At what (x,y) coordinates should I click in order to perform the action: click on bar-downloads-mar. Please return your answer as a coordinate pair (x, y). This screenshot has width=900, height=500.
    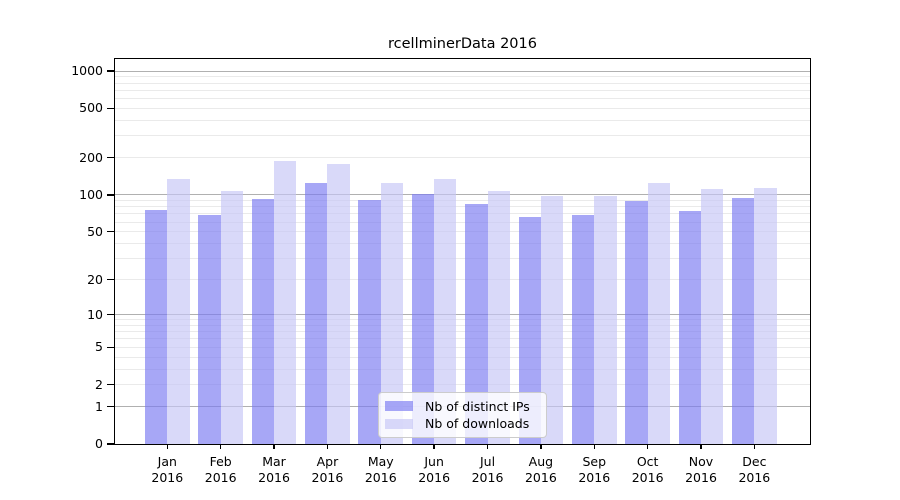
    Looking at the image, I should click on (285, 302).